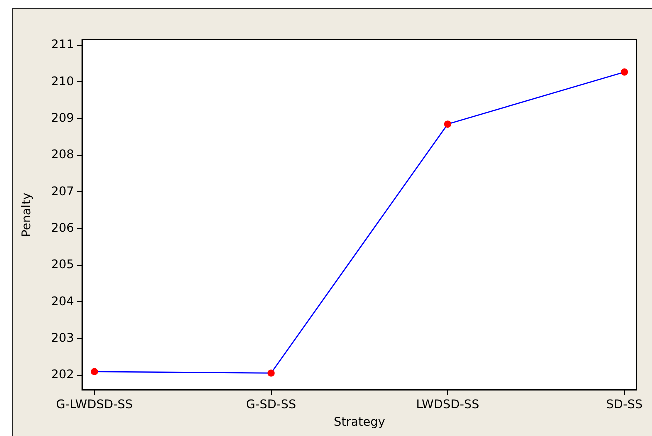 The image size is (652, 436). What do you see at coordinates (62, 81) in the screenshot?
I see `y-tick-label: 210` at bounding box center [62, 81].